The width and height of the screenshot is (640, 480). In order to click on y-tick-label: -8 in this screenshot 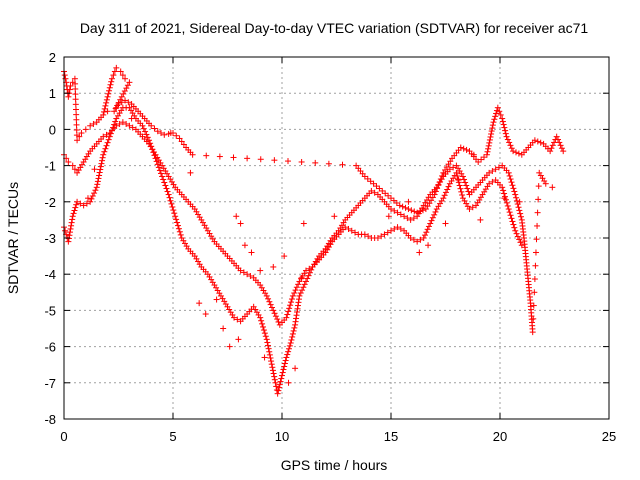, I will do `click(50, 419)`.